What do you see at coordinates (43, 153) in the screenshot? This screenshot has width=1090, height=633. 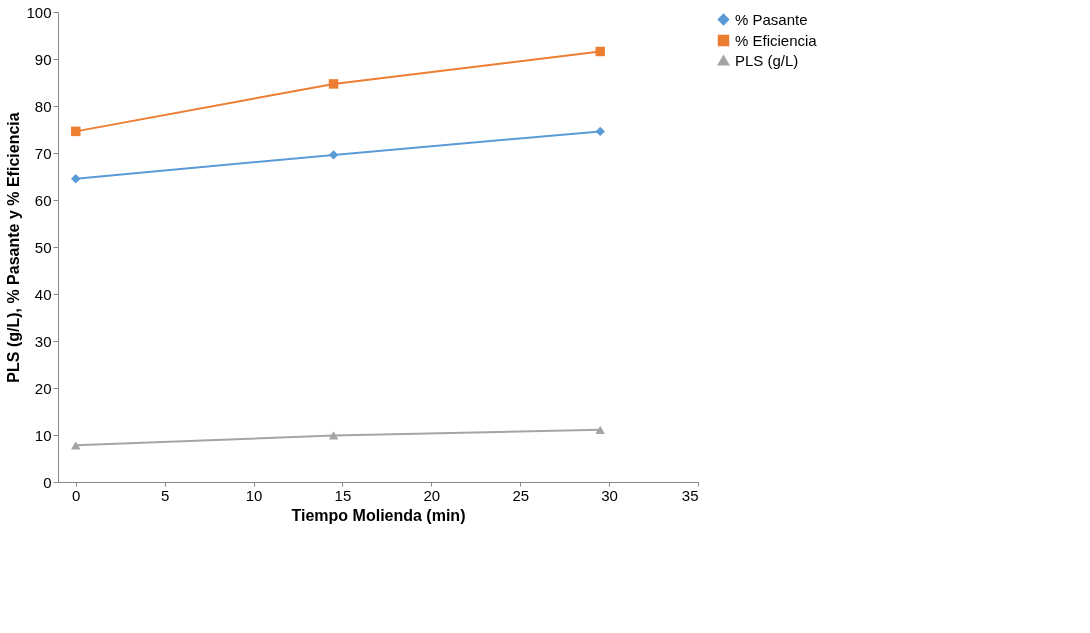 I see `y-tick-label: 70` at bounding box center [43, 153].